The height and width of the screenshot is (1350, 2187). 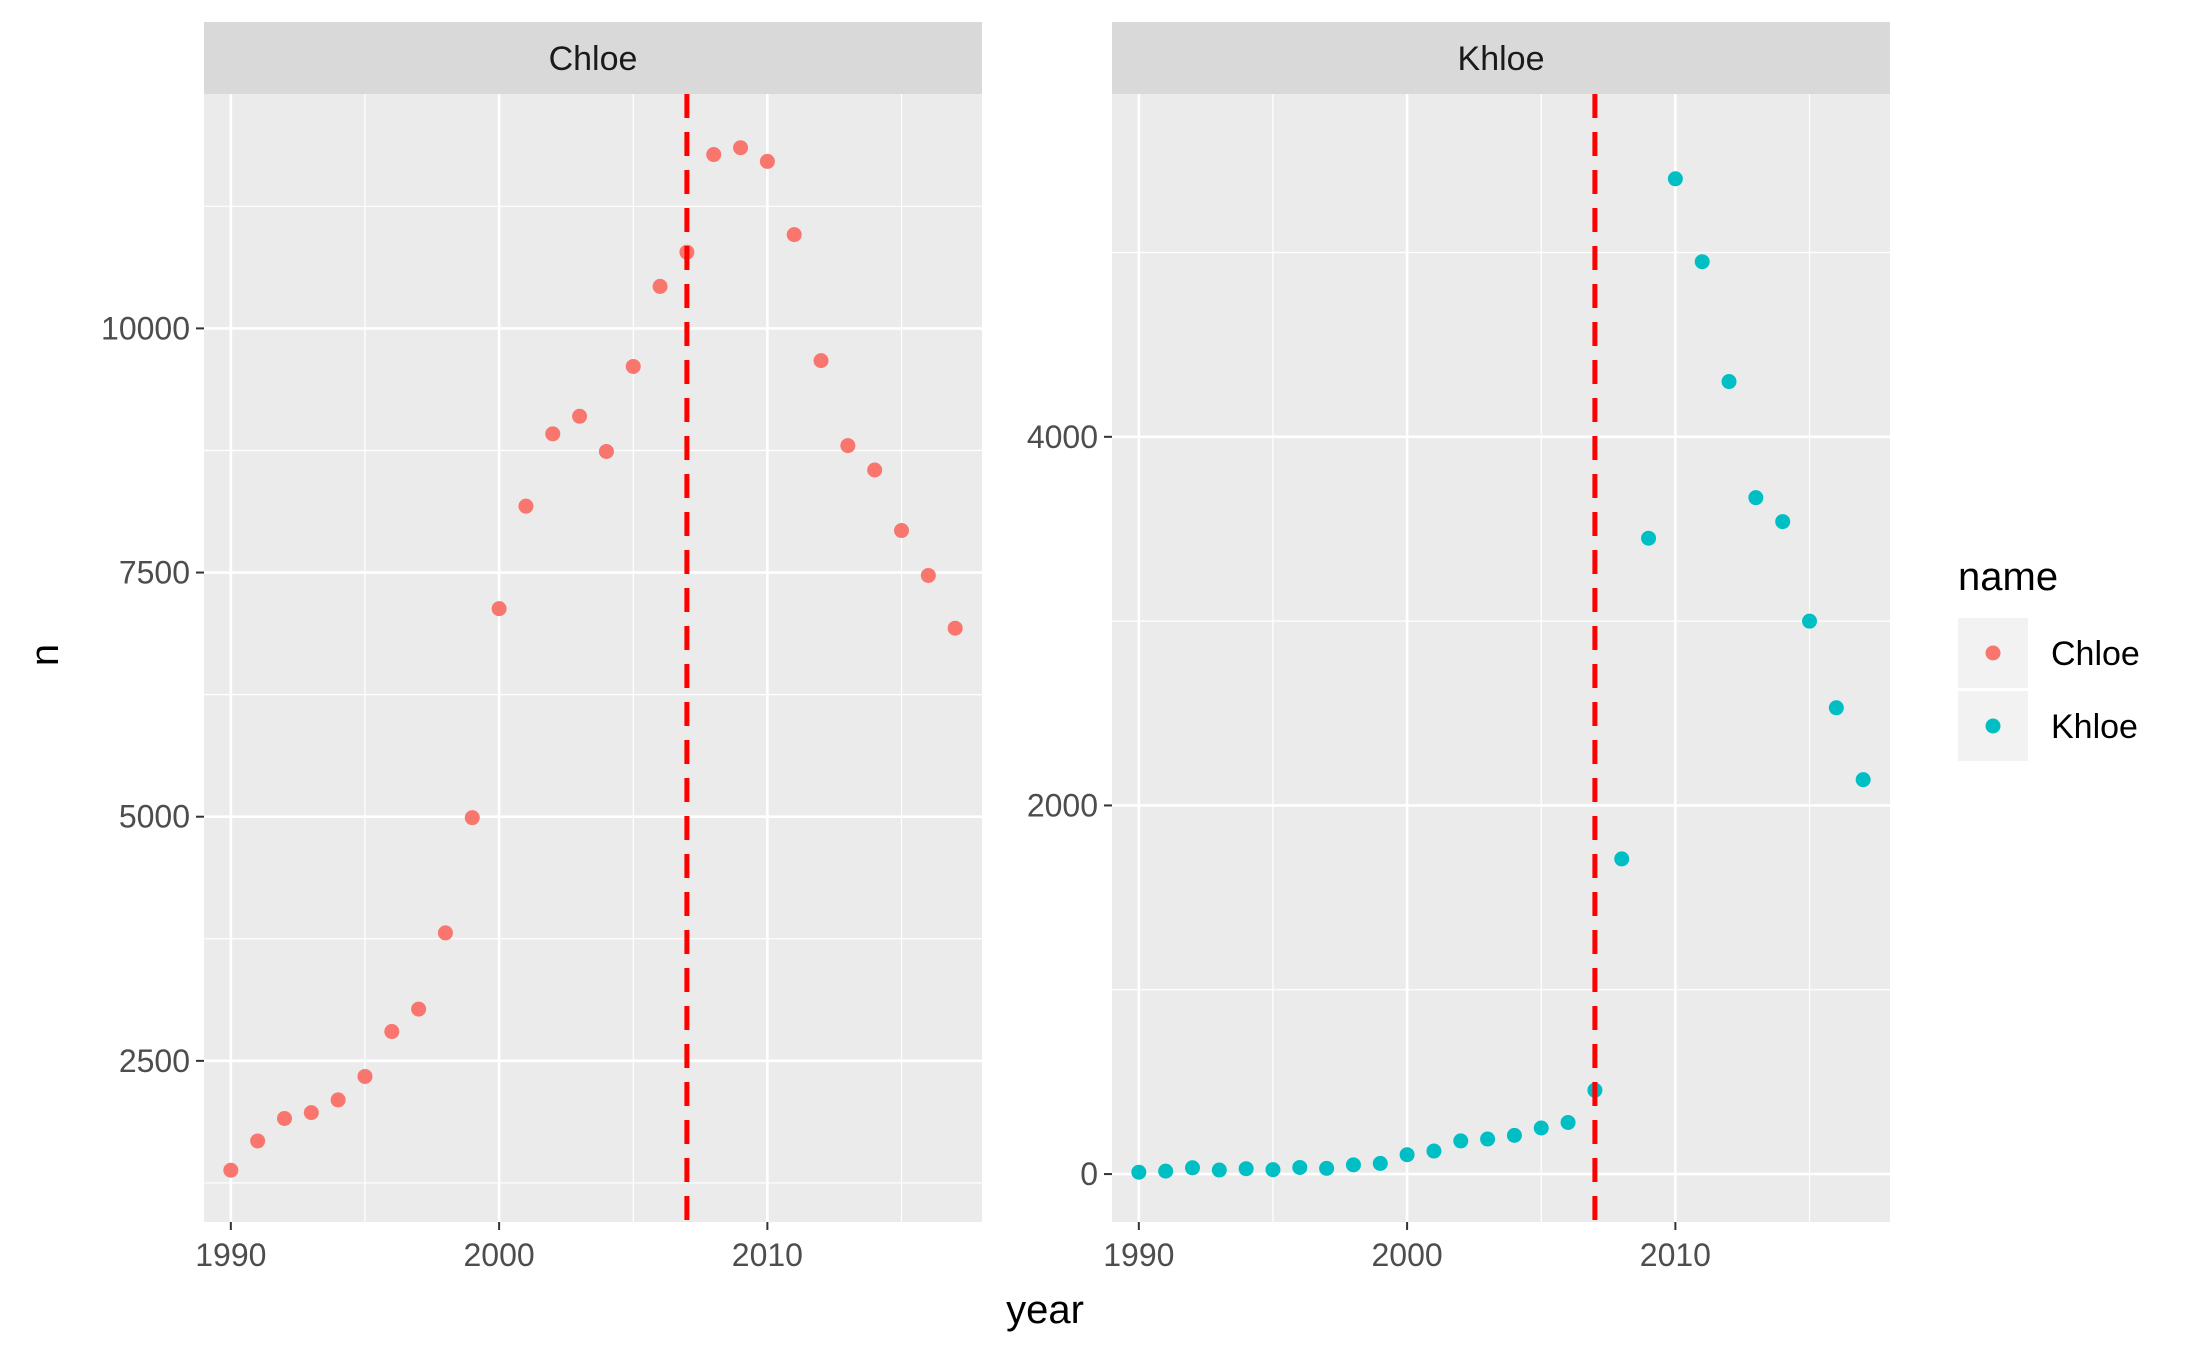 I want to click on strip-label-chloe: Chloe, so click(x=593, y=59).